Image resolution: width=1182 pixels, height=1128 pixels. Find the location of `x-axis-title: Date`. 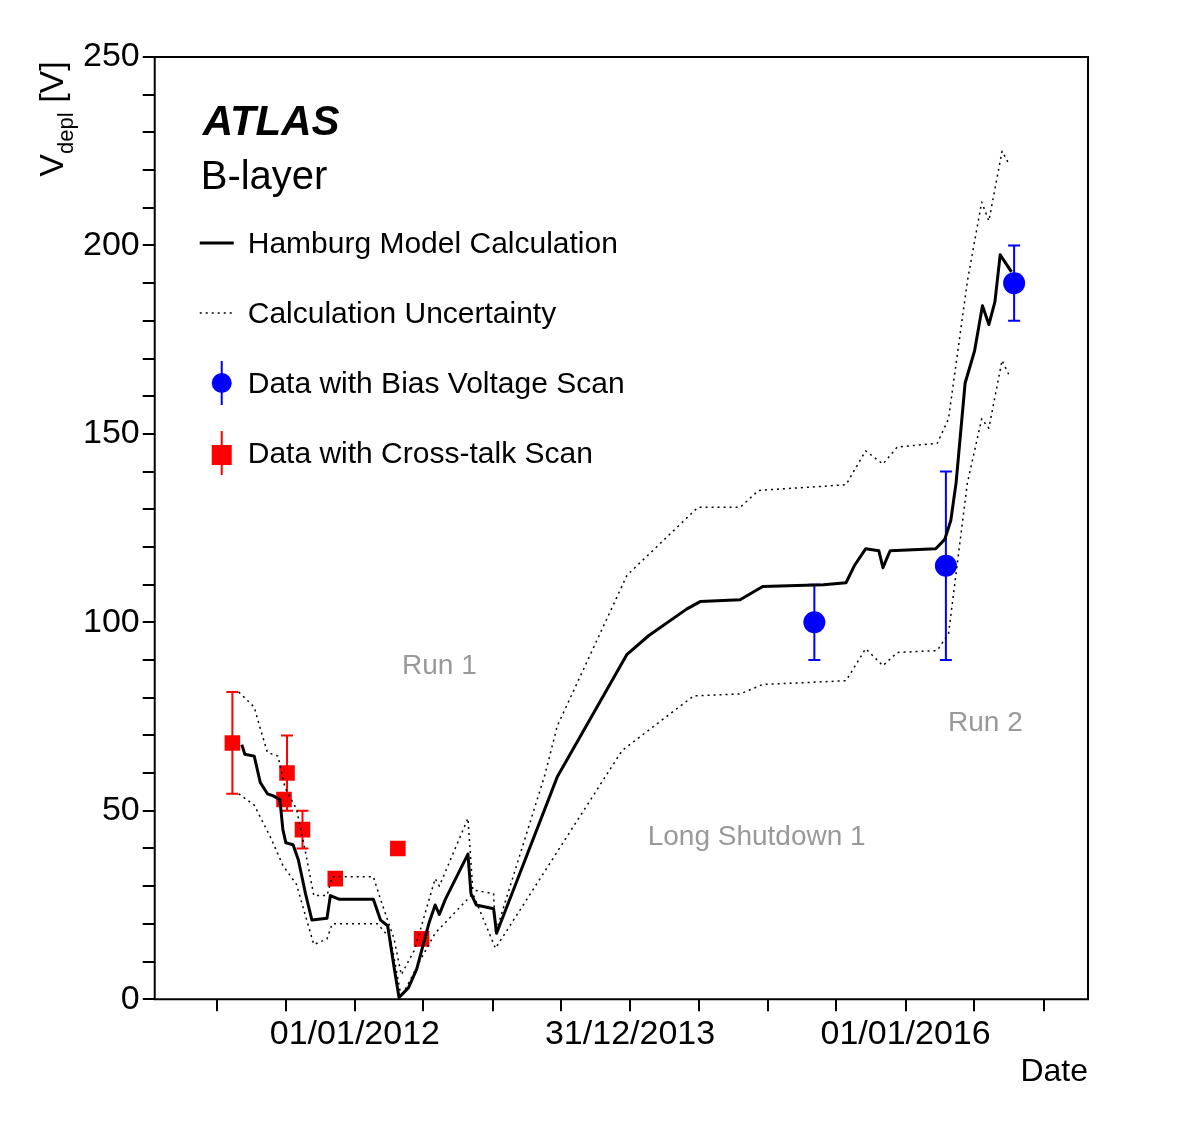

x-axis-title: Date is located at coordinates (1054, 1070).